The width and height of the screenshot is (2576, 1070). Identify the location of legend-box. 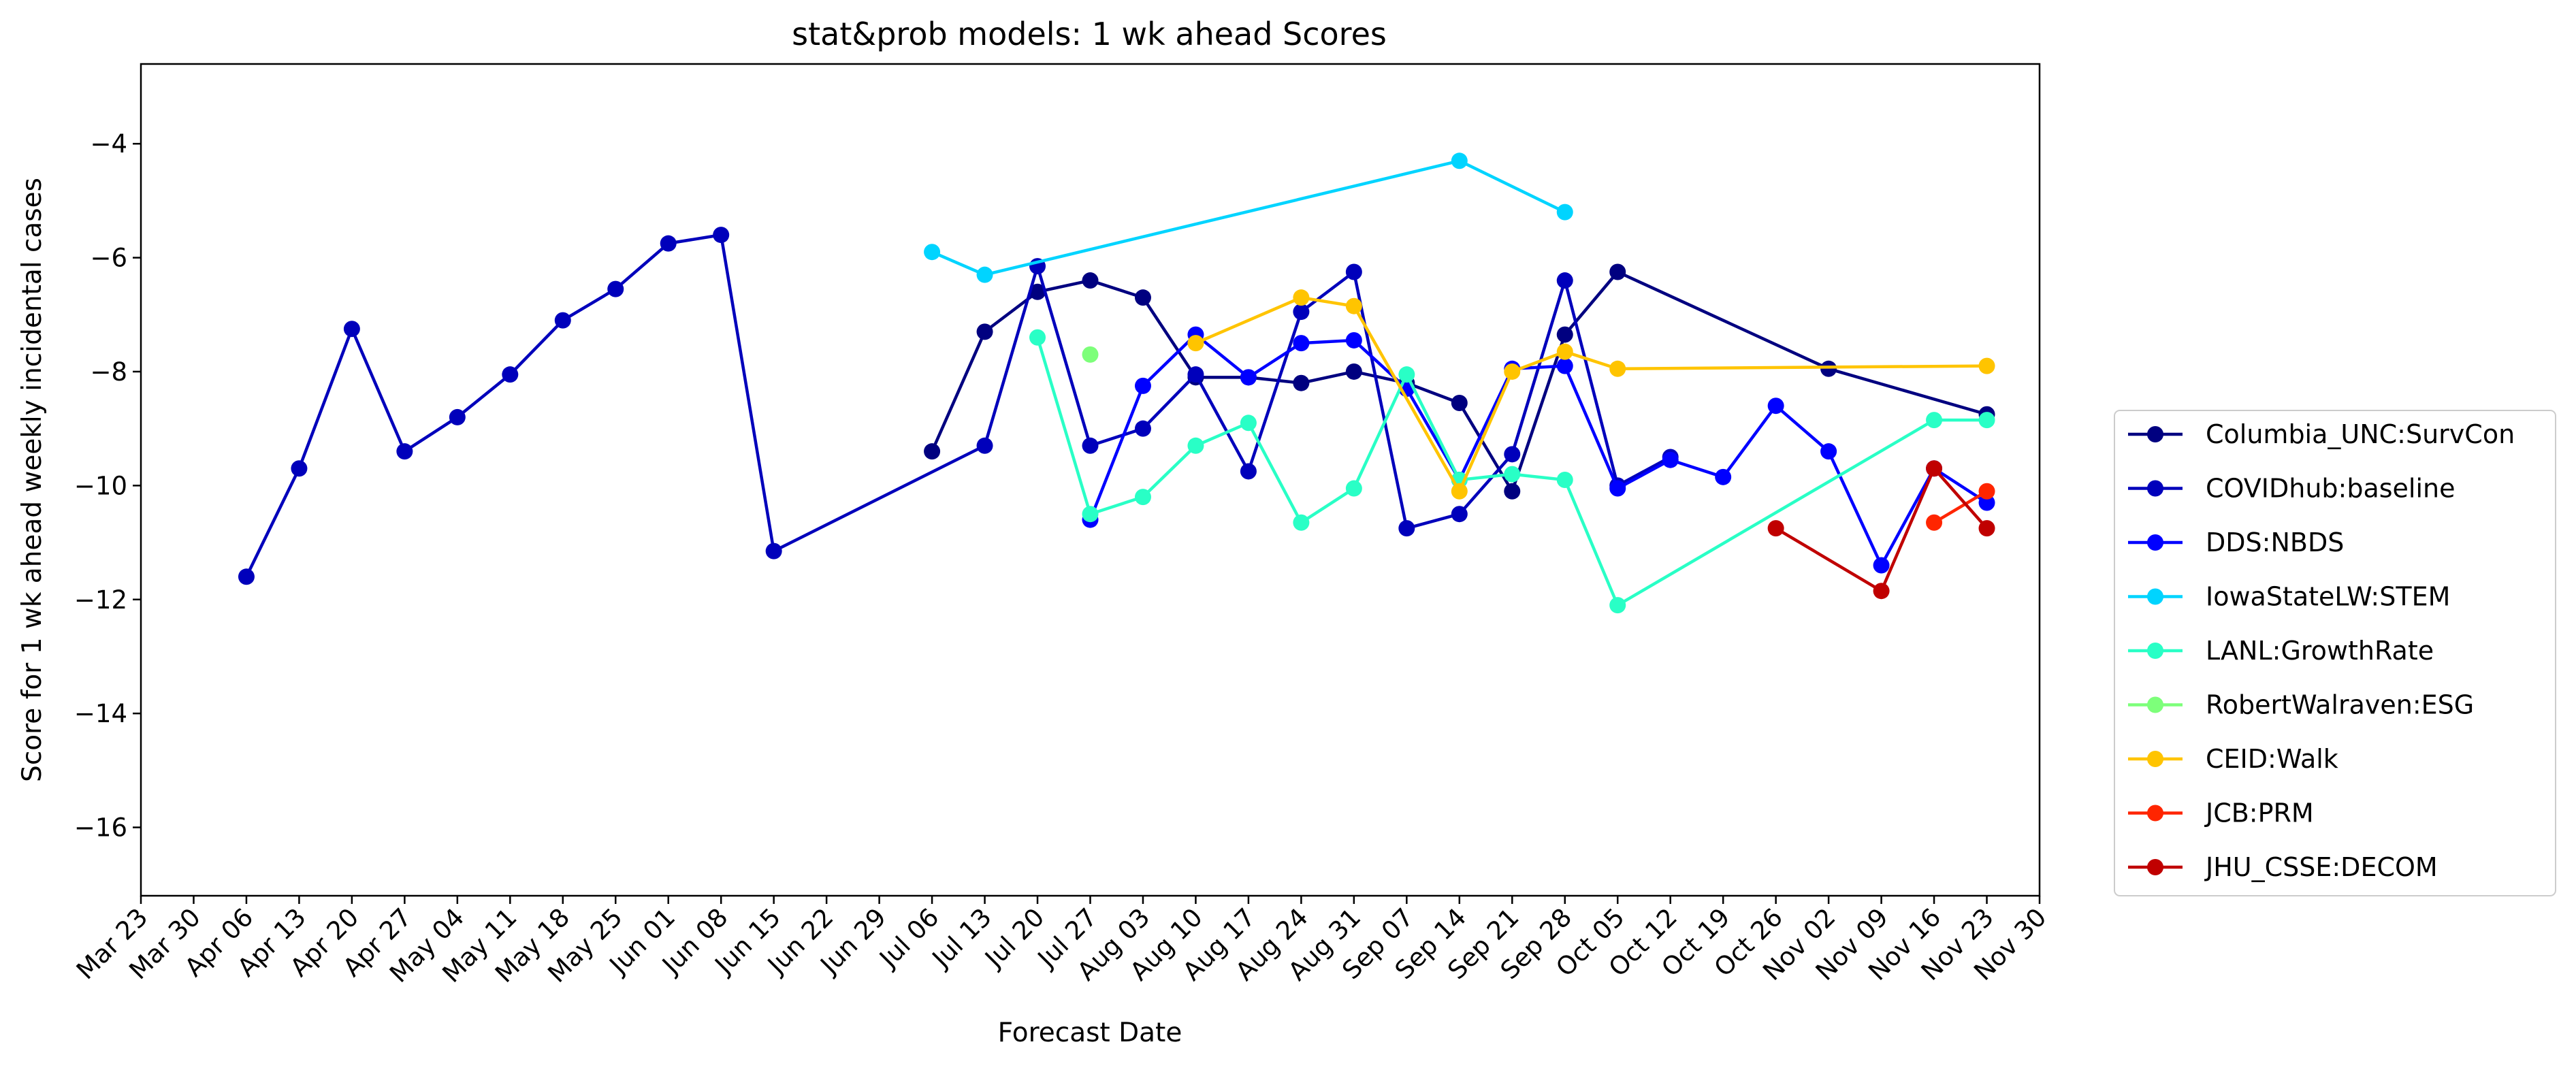
(2335, 653).